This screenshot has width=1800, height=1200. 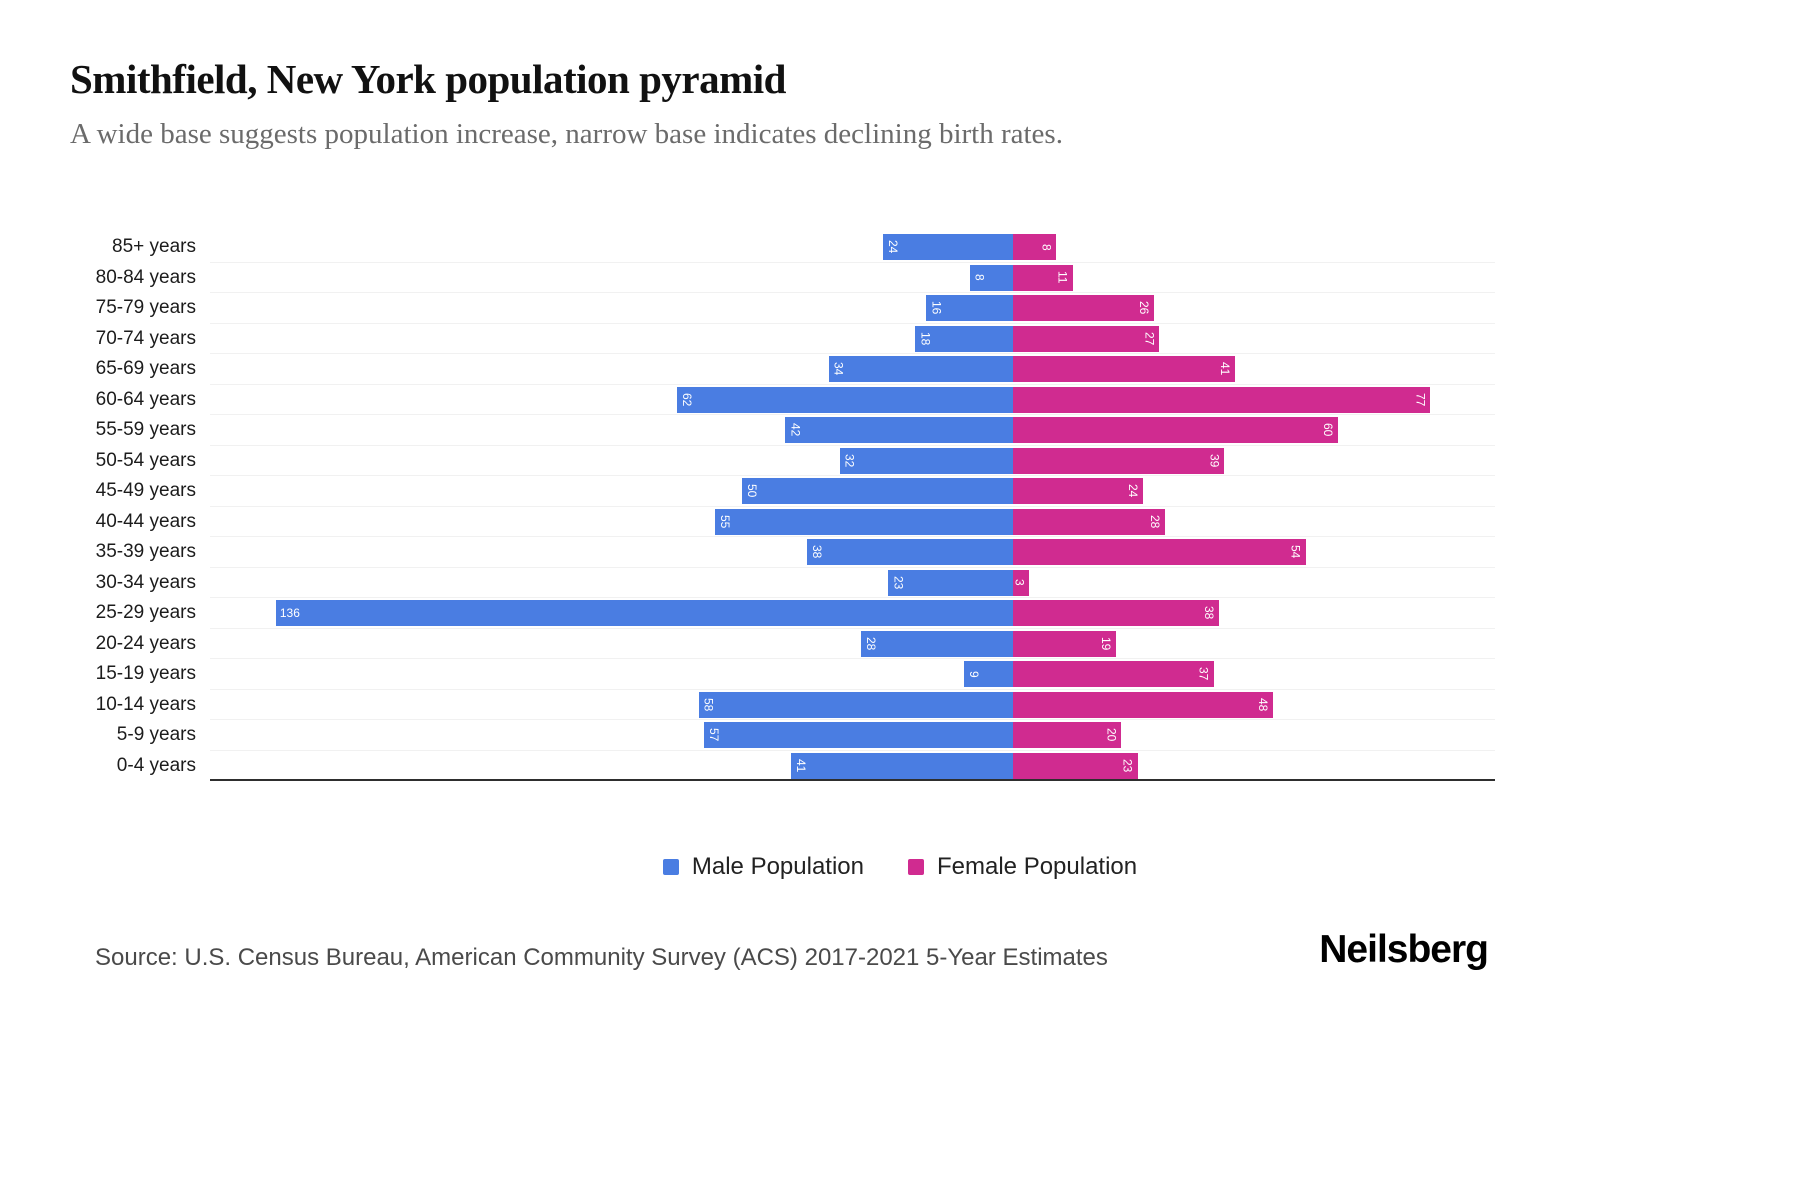 I want to click on age-group-label: 25-29 years, so click(x=145, y=613).